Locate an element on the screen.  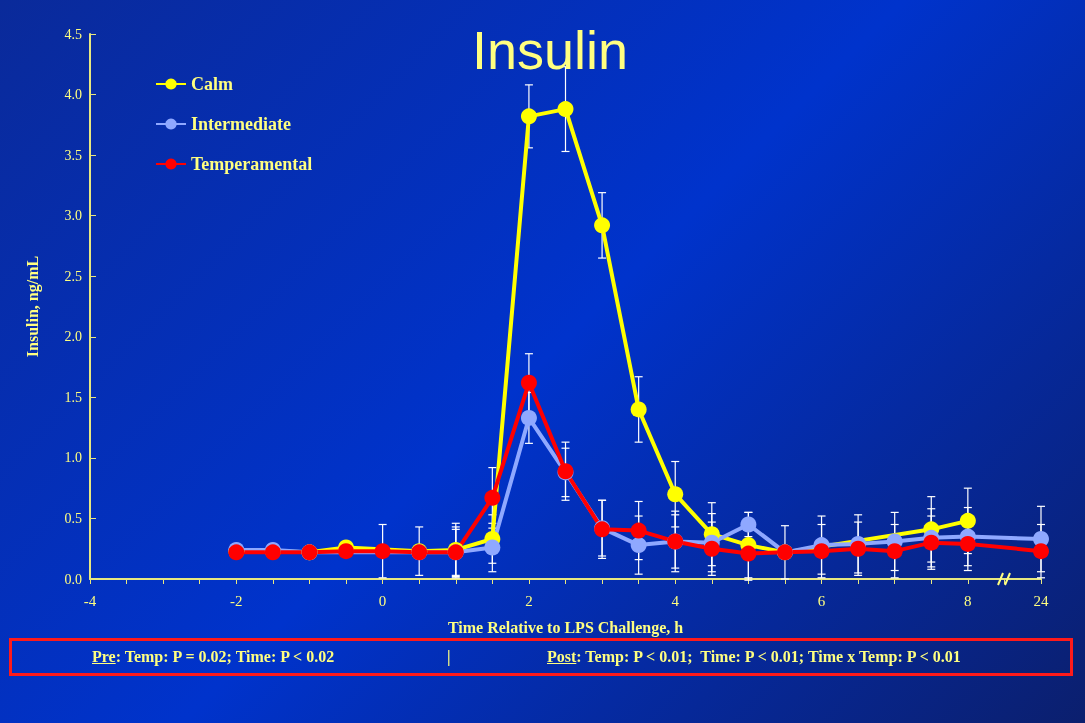
x-tick-label: 0 is located at coordinates (382, 600).